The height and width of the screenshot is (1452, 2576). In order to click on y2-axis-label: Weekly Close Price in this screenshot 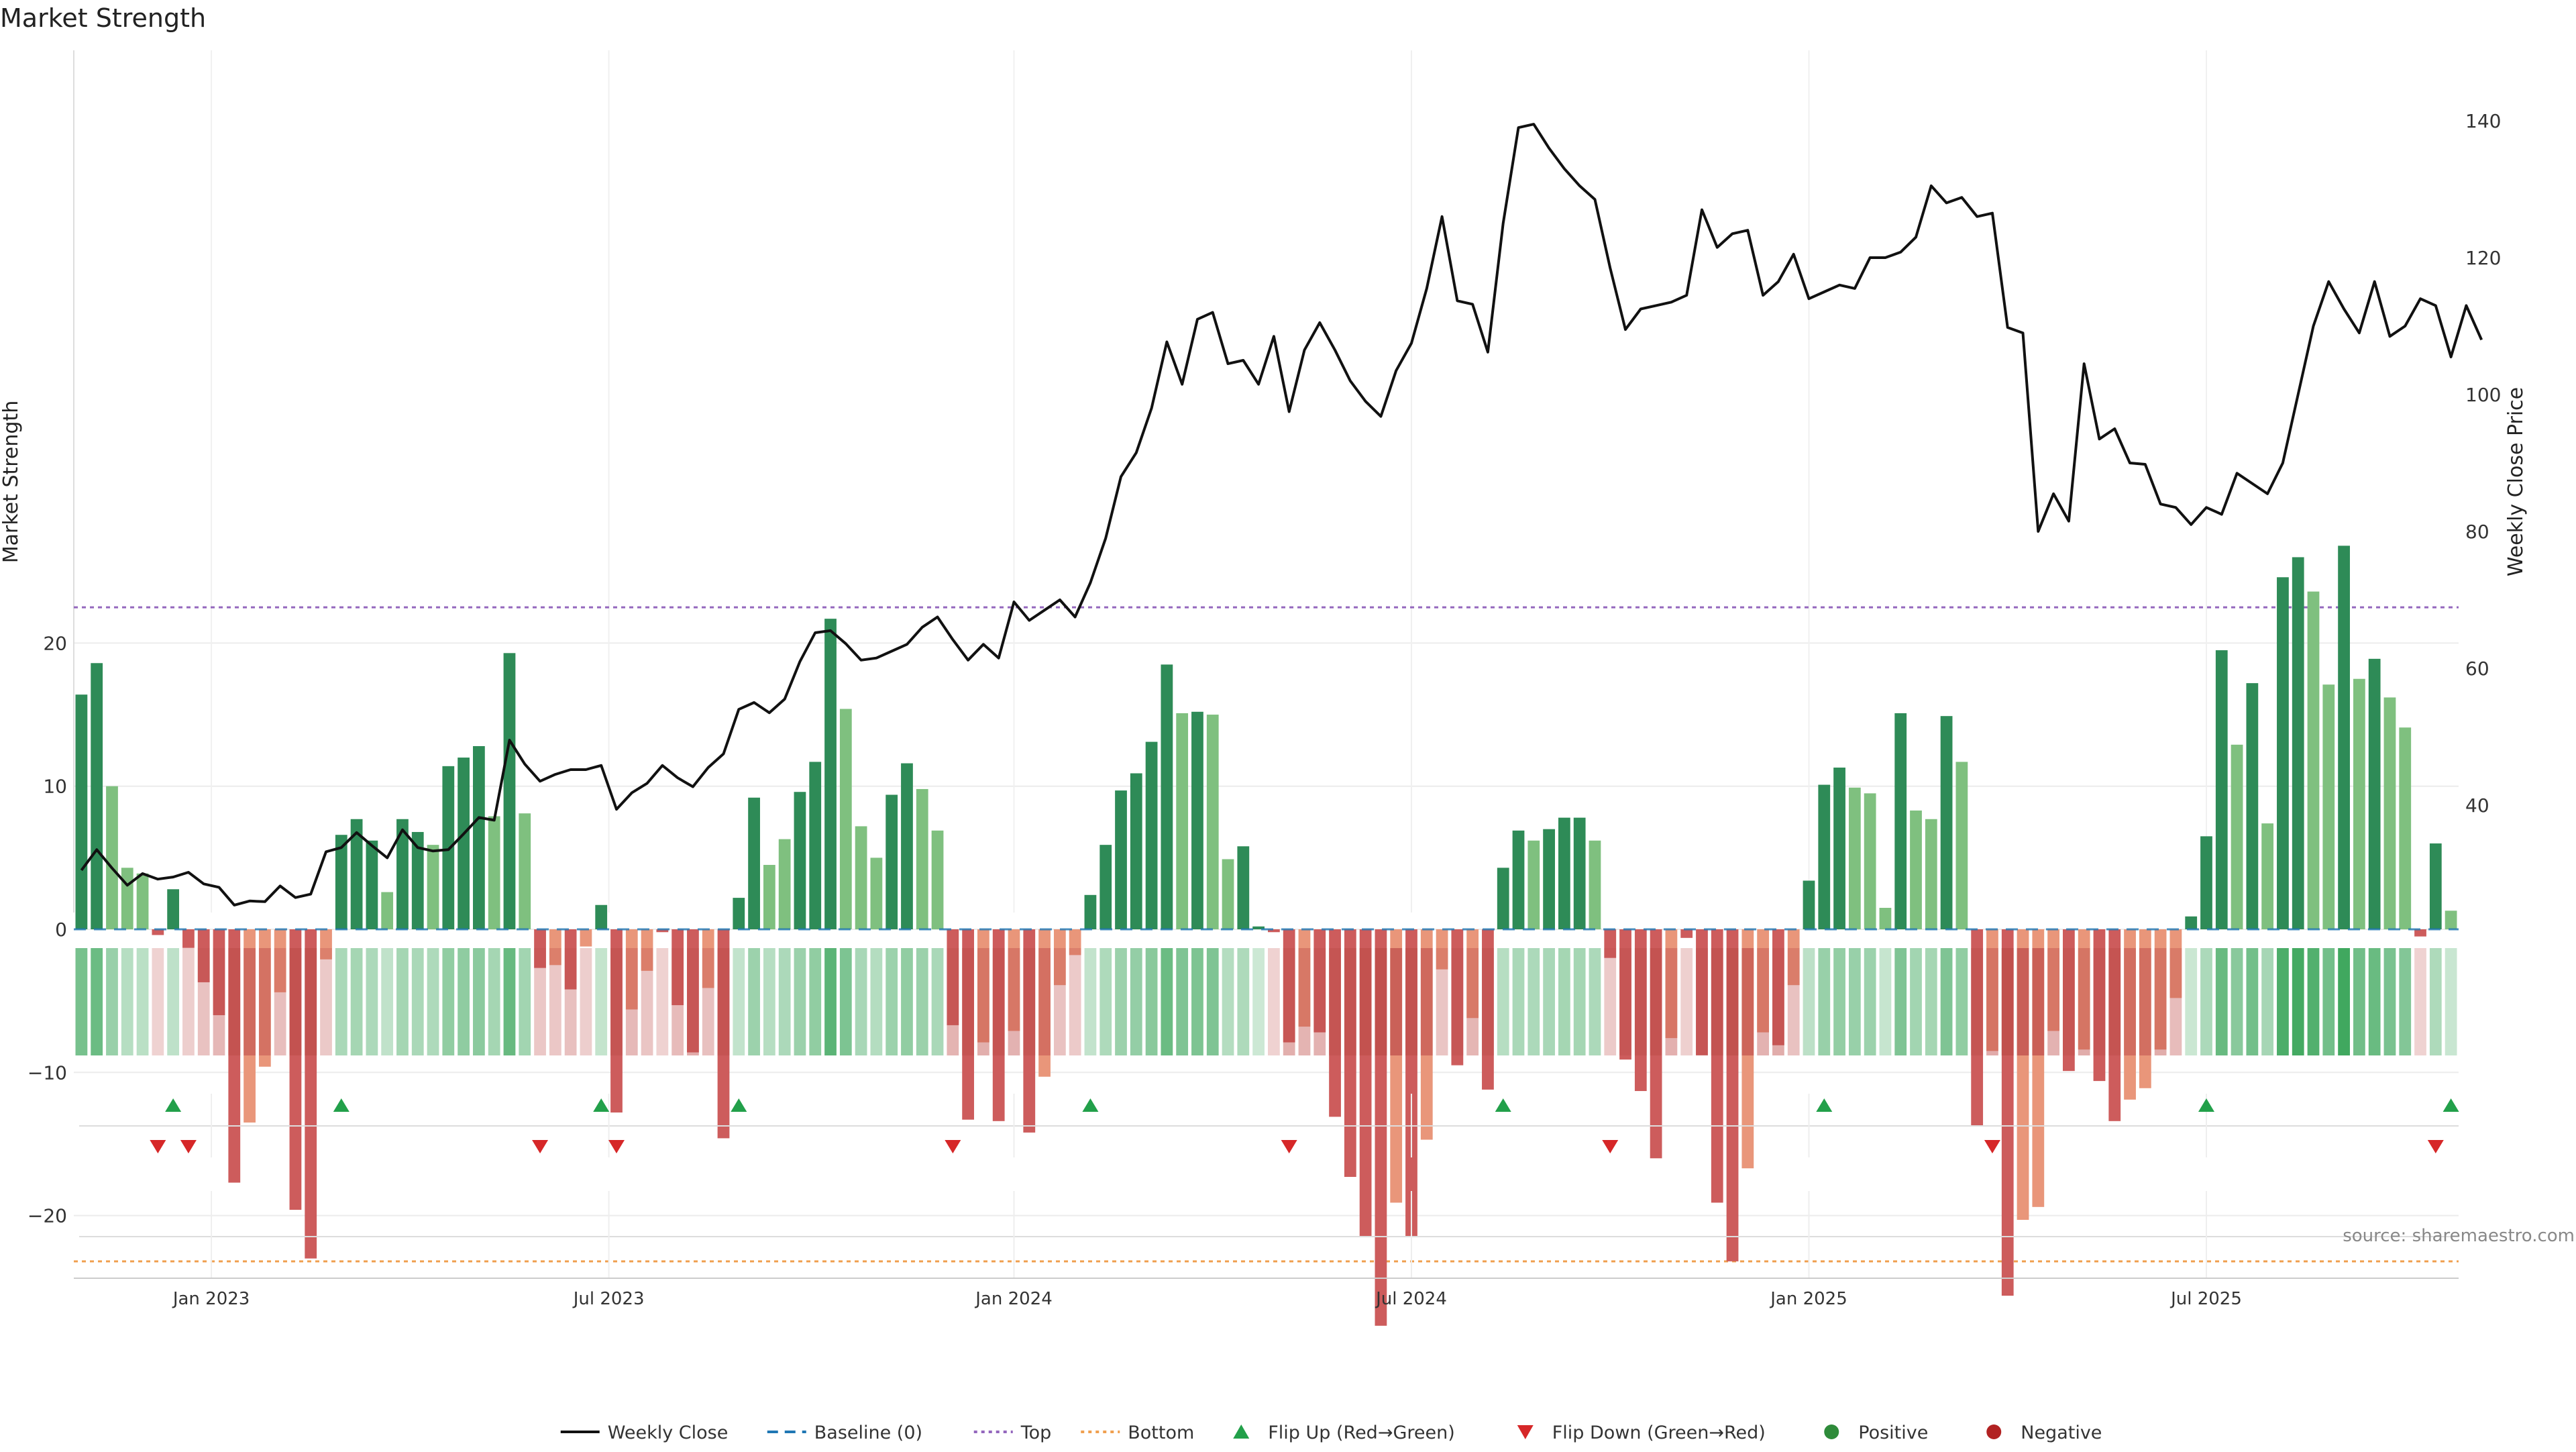, I will do `click(2516, 482)`.